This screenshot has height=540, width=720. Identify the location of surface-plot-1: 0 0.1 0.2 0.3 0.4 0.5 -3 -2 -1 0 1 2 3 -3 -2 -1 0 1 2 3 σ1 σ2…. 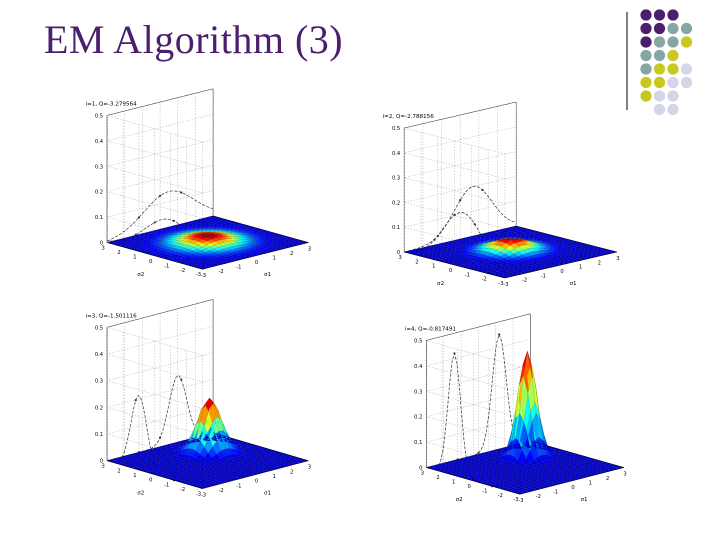
(198, 183).